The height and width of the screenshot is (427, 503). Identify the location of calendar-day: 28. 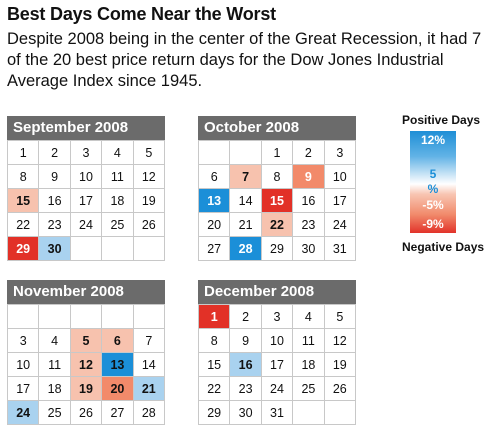
(149, 413).